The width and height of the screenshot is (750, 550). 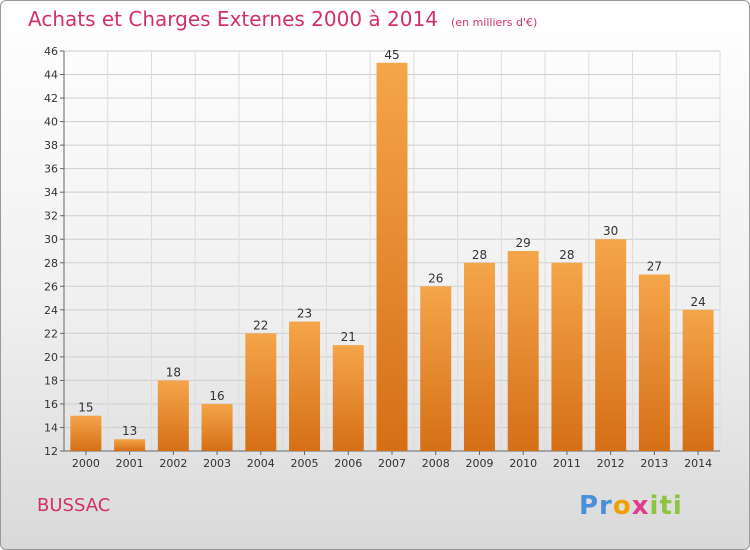 What do you see at coordinates (130, 445) in the screenshot?
I see `bar-2001` at bounding box center [130, 445].